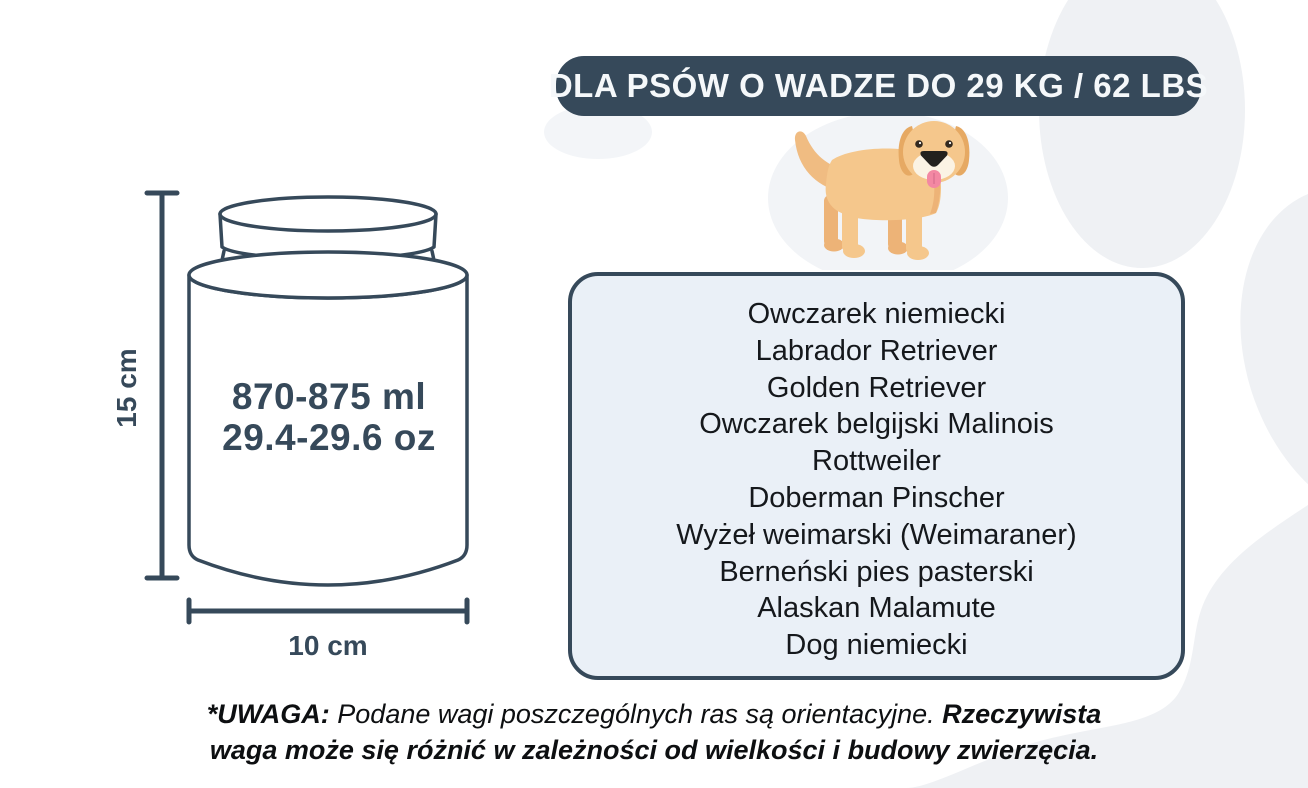  I want to click on dog-eye-left-glint, so click(920, 143).